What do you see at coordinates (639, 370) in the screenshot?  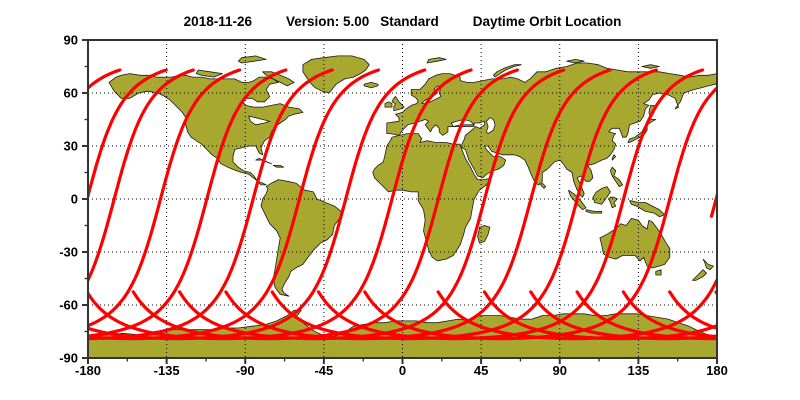 I see `x-tick-label: 135` at bounding box center [639, 370].